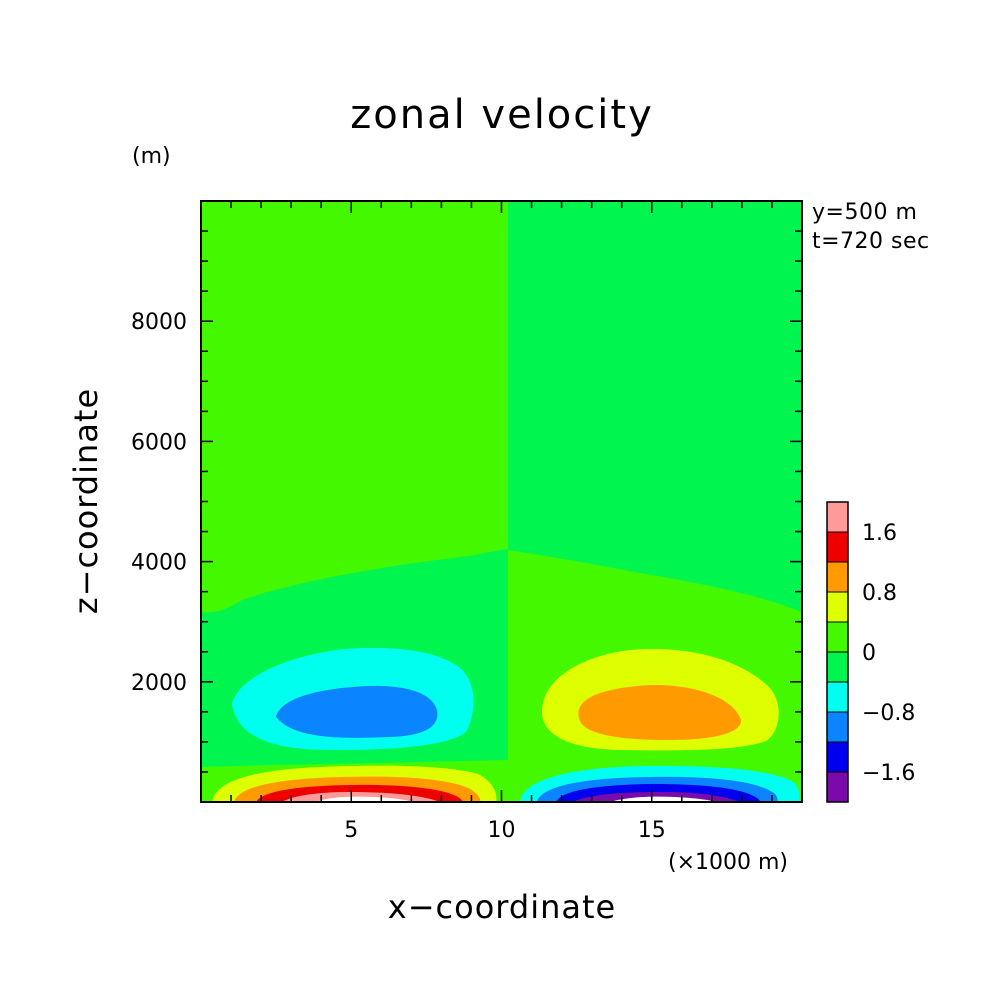 This screenshot has width=1004, height=1004. I want to click on left-mid-blue, so click(357, 711).